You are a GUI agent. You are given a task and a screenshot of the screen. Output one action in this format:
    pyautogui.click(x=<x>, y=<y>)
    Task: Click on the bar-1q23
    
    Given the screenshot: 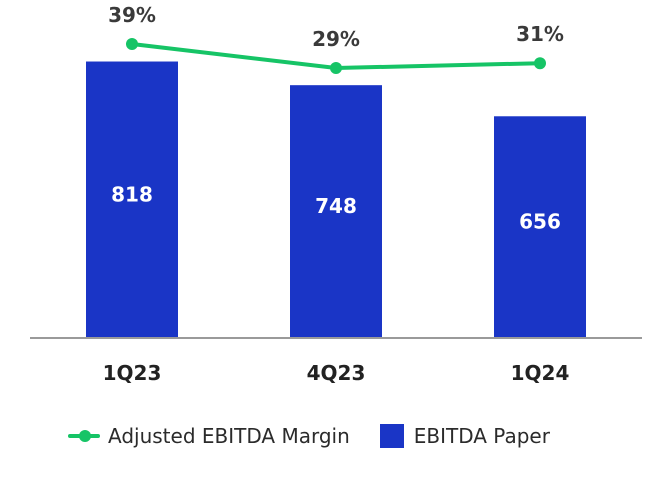 What is the action you would take?
    pyautogui.click(x=132, y=200)
    